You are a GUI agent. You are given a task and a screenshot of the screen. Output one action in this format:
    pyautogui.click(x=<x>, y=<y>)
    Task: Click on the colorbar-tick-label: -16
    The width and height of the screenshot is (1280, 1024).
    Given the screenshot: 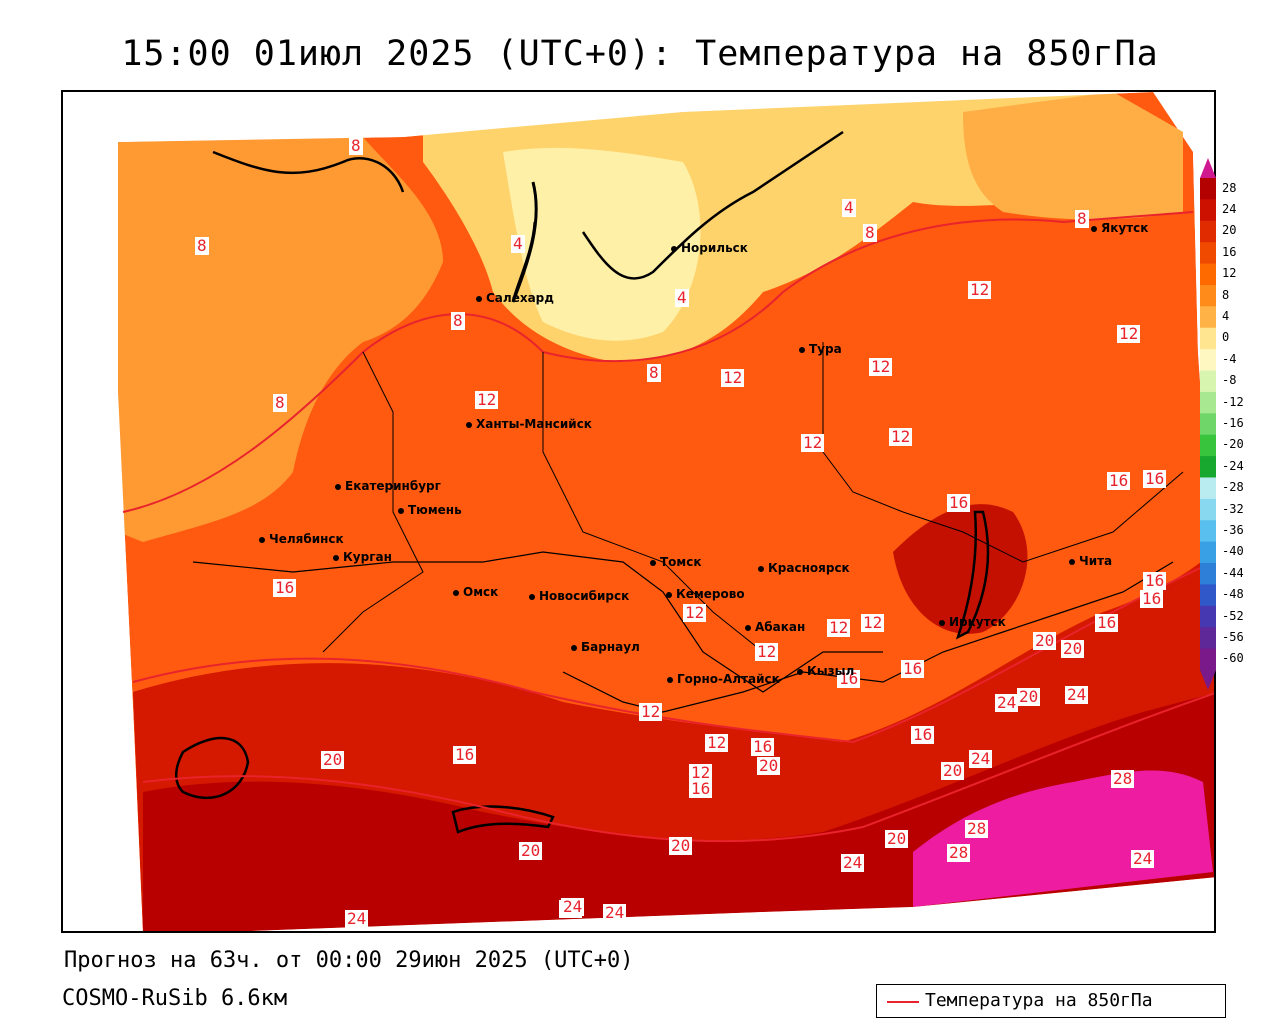 What is the action you would take?
    pyautogui.click(x=1233, y=423)
    